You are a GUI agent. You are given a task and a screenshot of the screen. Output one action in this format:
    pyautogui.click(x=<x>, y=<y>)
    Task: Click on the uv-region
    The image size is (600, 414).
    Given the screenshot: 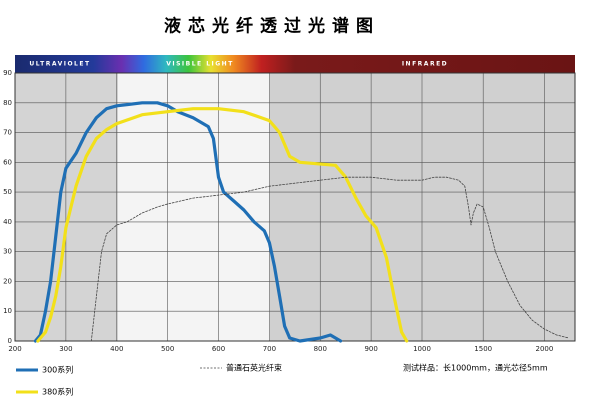 What is the action you would take?
    pyautogui.click(x=66, y=207)
    